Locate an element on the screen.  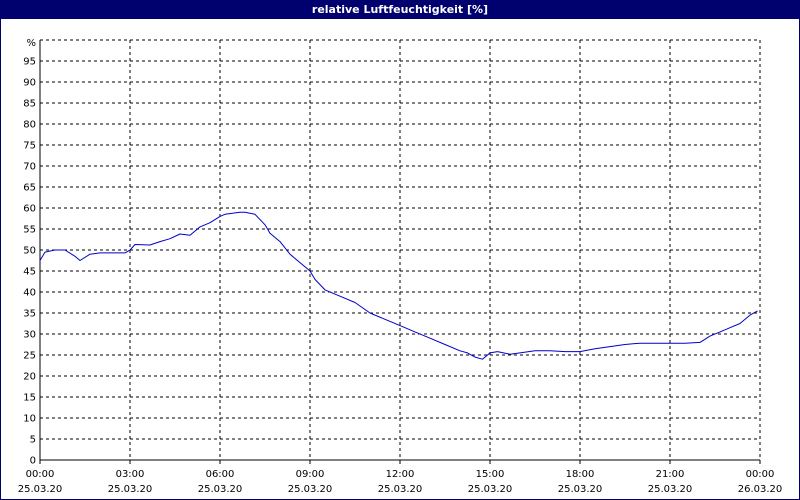
y-tick-label: 85 is located at coordinates (29, 104).